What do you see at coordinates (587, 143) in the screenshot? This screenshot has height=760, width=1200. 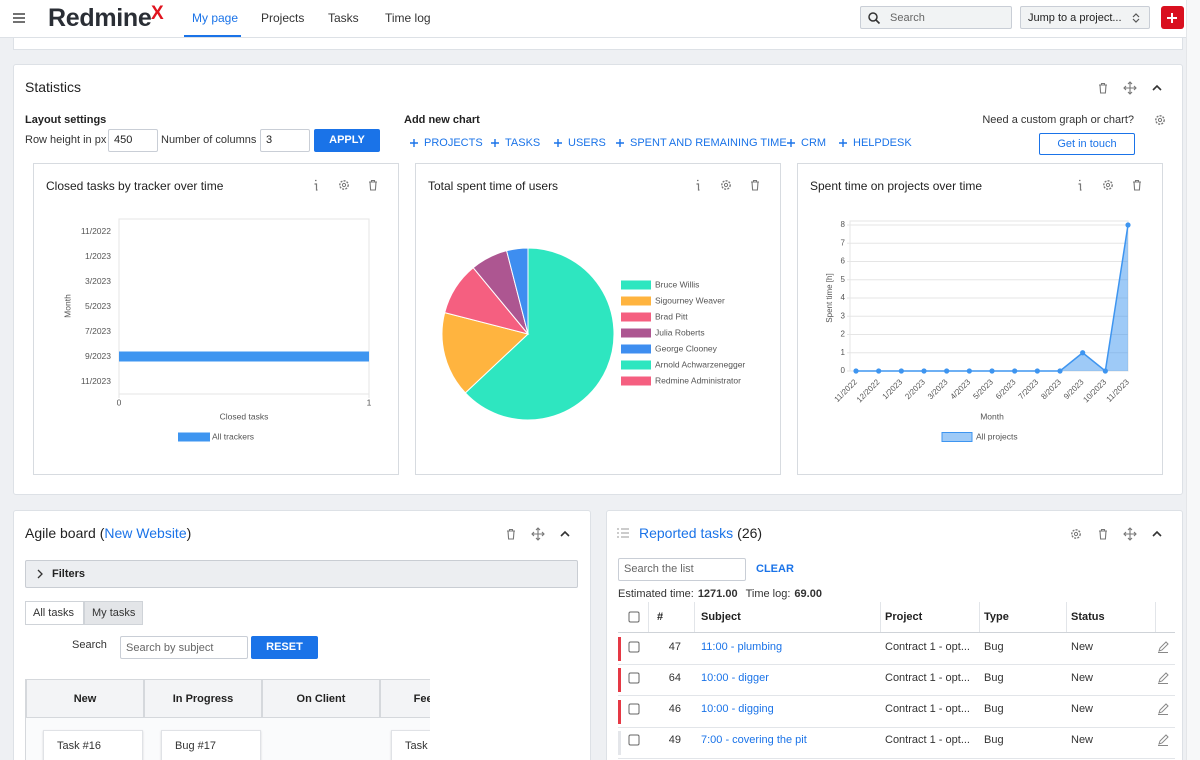 I see `add-chart-link: USERS` at bounding box center [587, 143].